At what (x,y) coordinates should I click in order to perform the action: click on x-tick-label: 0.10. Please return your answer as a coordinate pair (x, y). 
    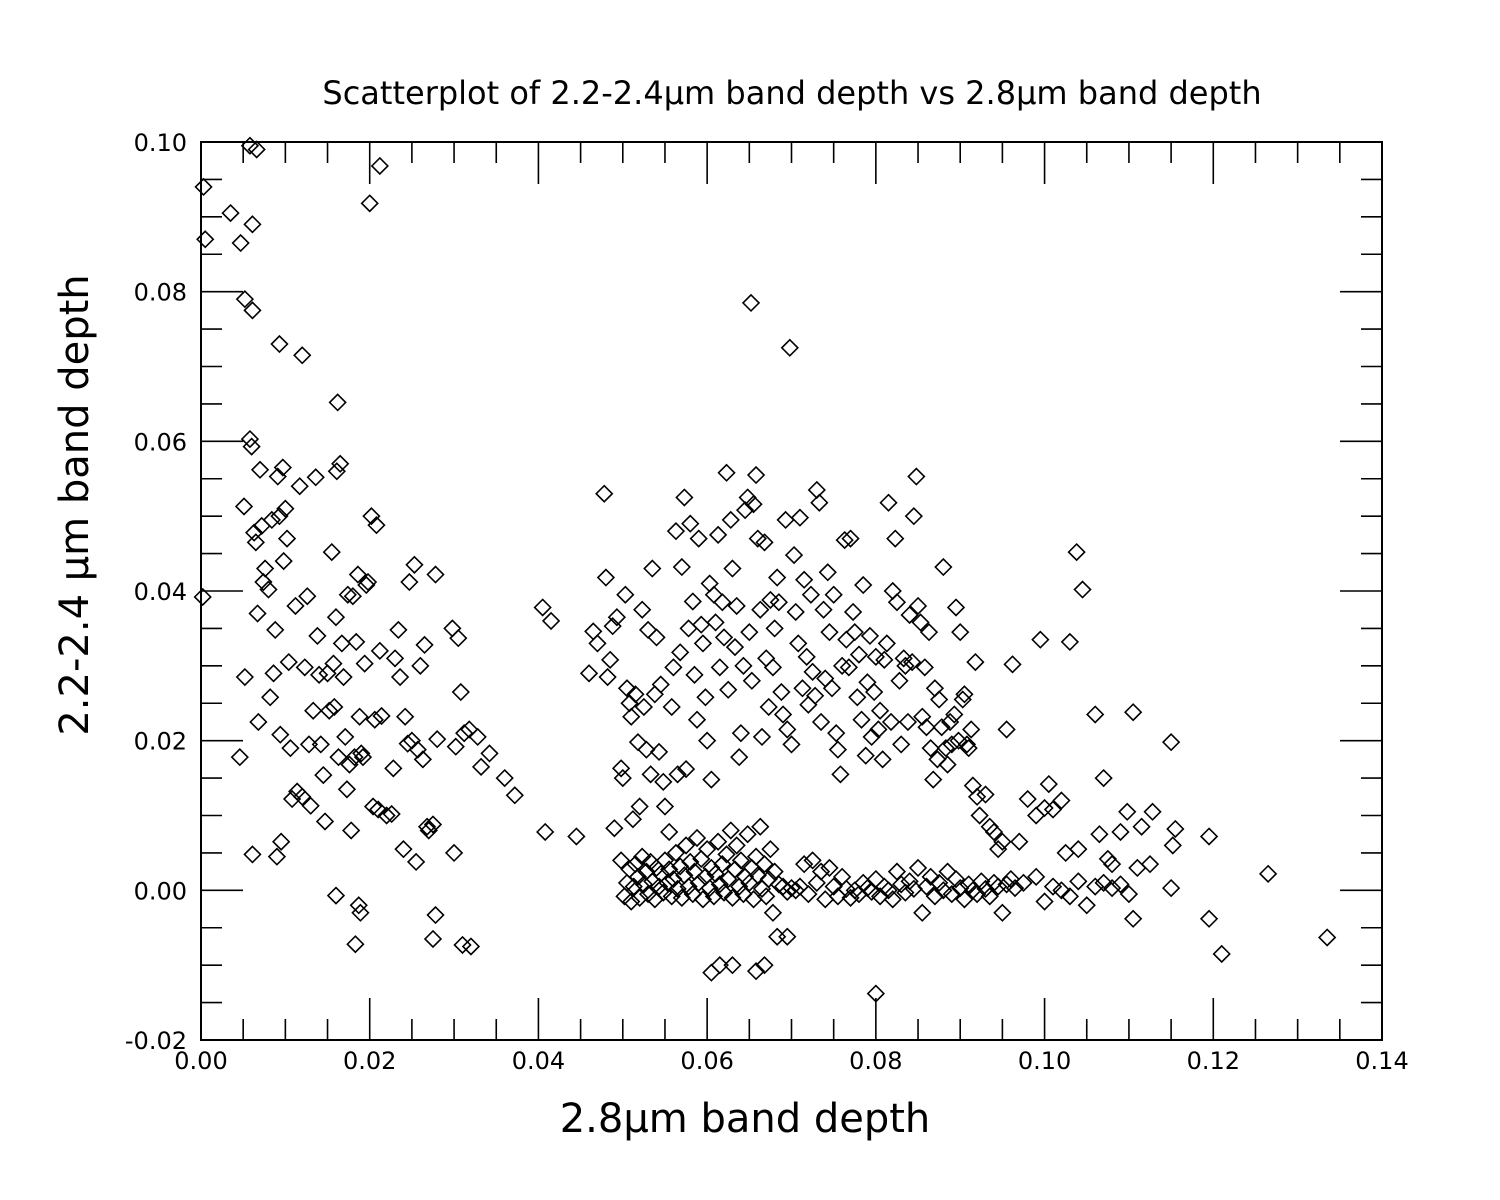
    Looking at the image, I should click on (1044, 1061).